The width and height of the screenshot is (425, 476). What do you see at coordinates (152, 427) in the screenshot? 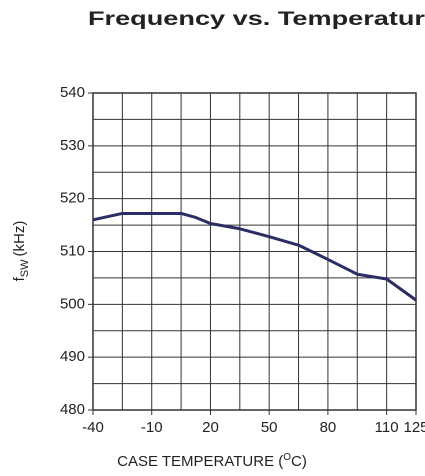
I see `x-tick-label: -10` at bounding box center [152, 427].